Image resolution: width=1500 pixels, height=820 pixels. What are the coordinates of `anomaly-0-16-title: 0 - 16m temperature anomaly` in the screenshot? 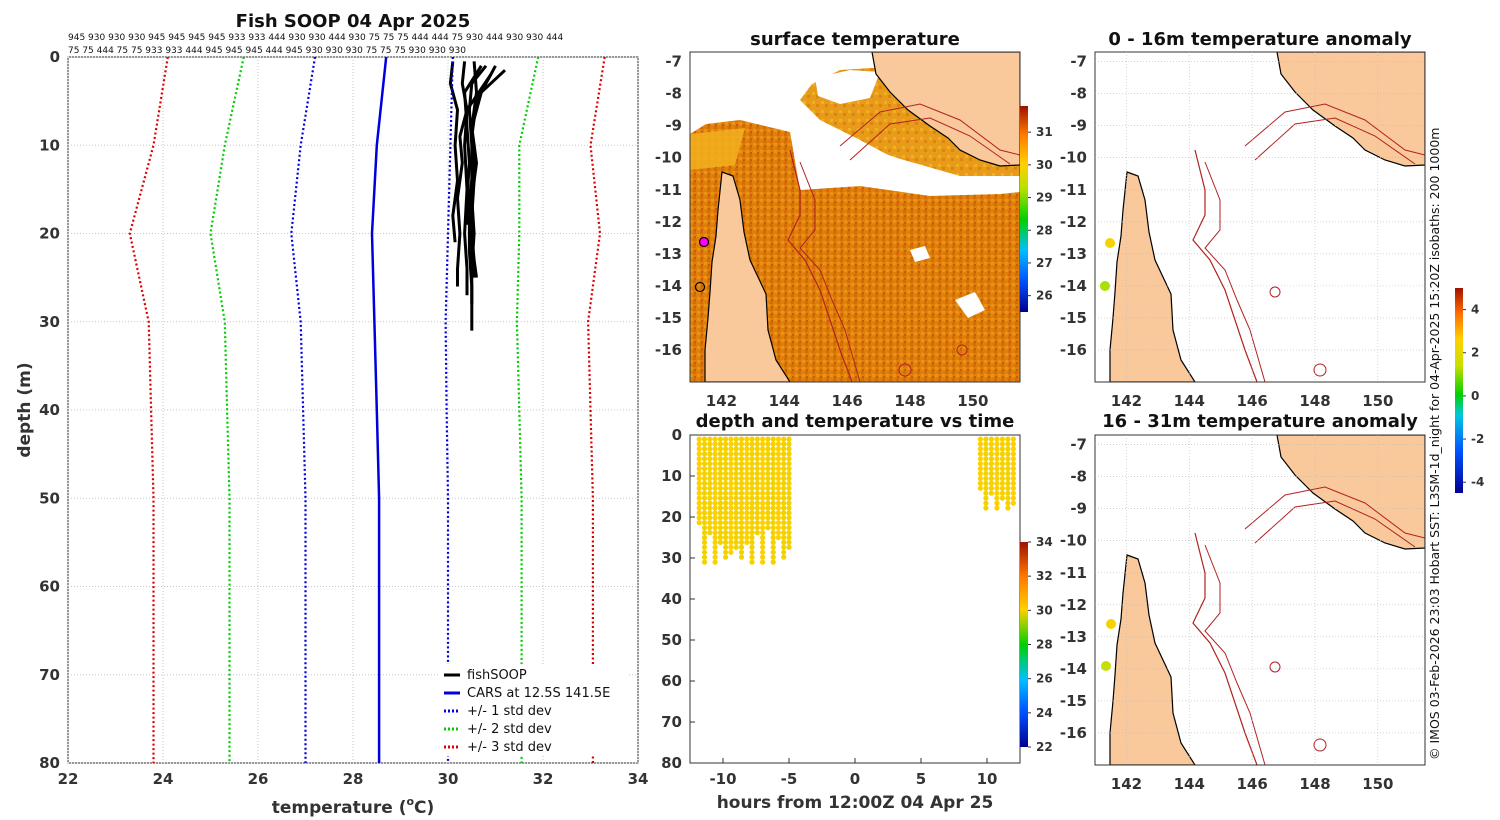 It's located at (1259, 39).